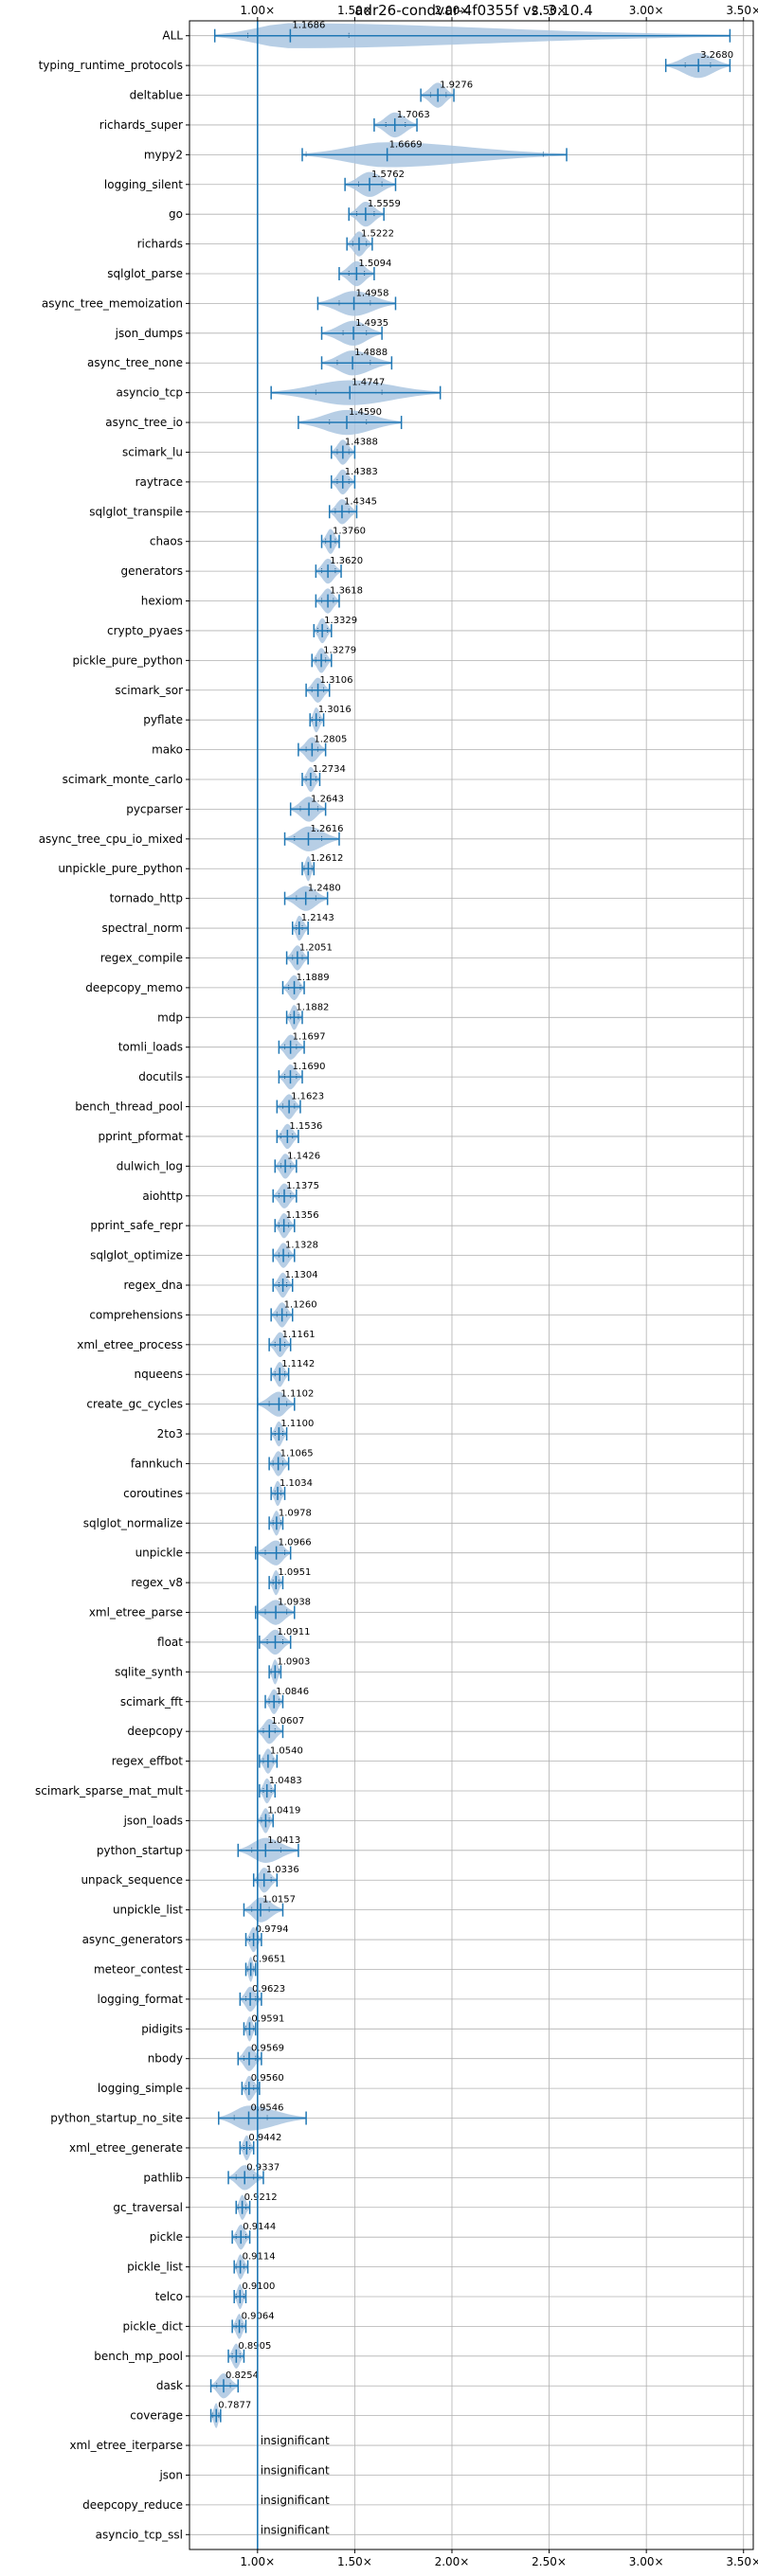 Image resolution: width=758 pixels, height=2576 pixels. I want to click on benchmark-label: scimark_sor, so click(149, 690).